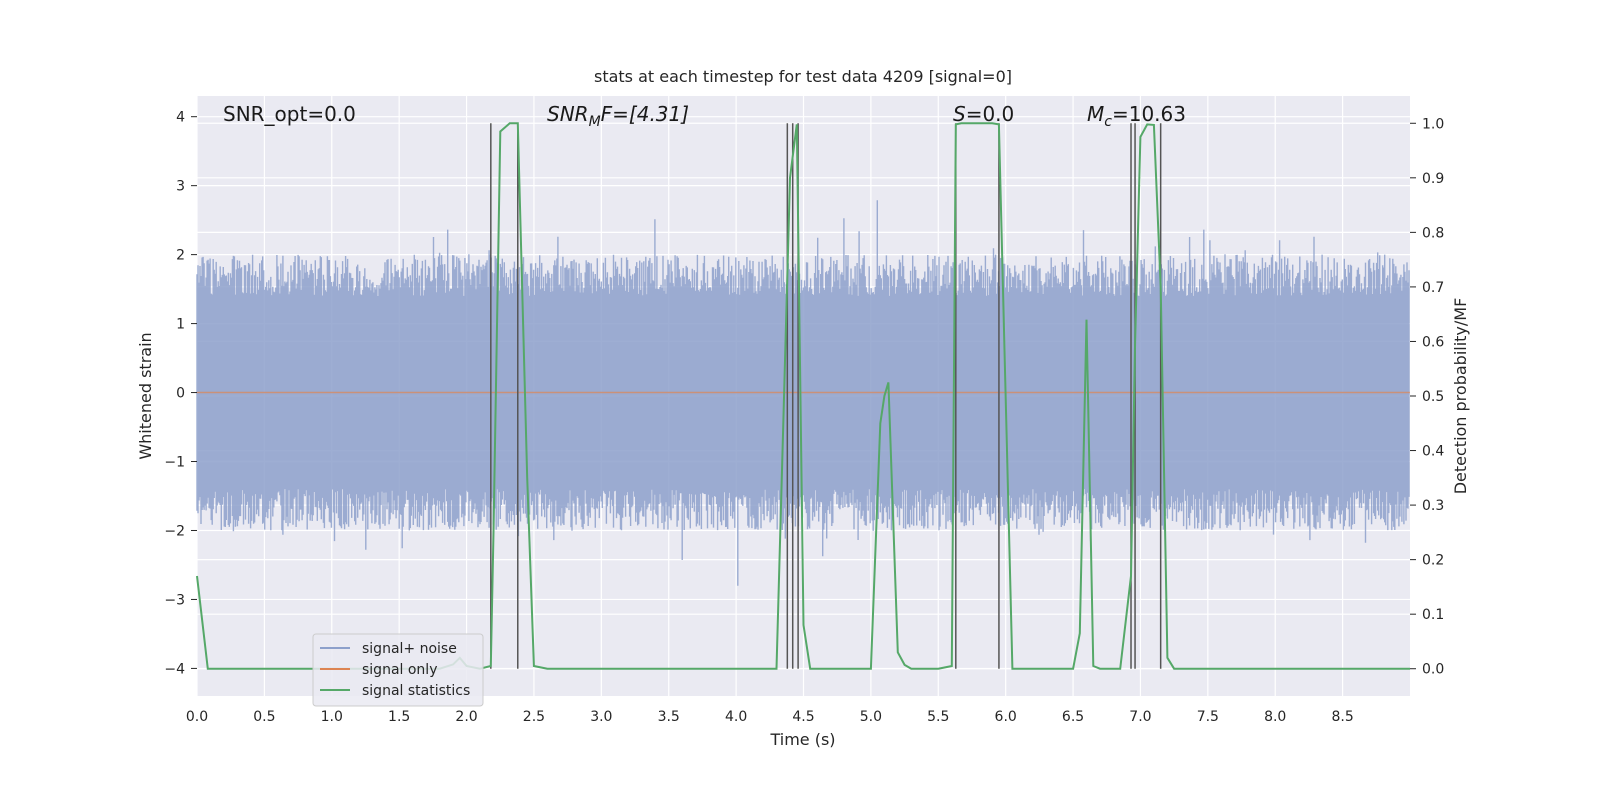  What do you see at coordinates (409, 649) in the screenshot?
I see `legend-label-signal-noise: signal+ noise` at bounding box center [409, 649].